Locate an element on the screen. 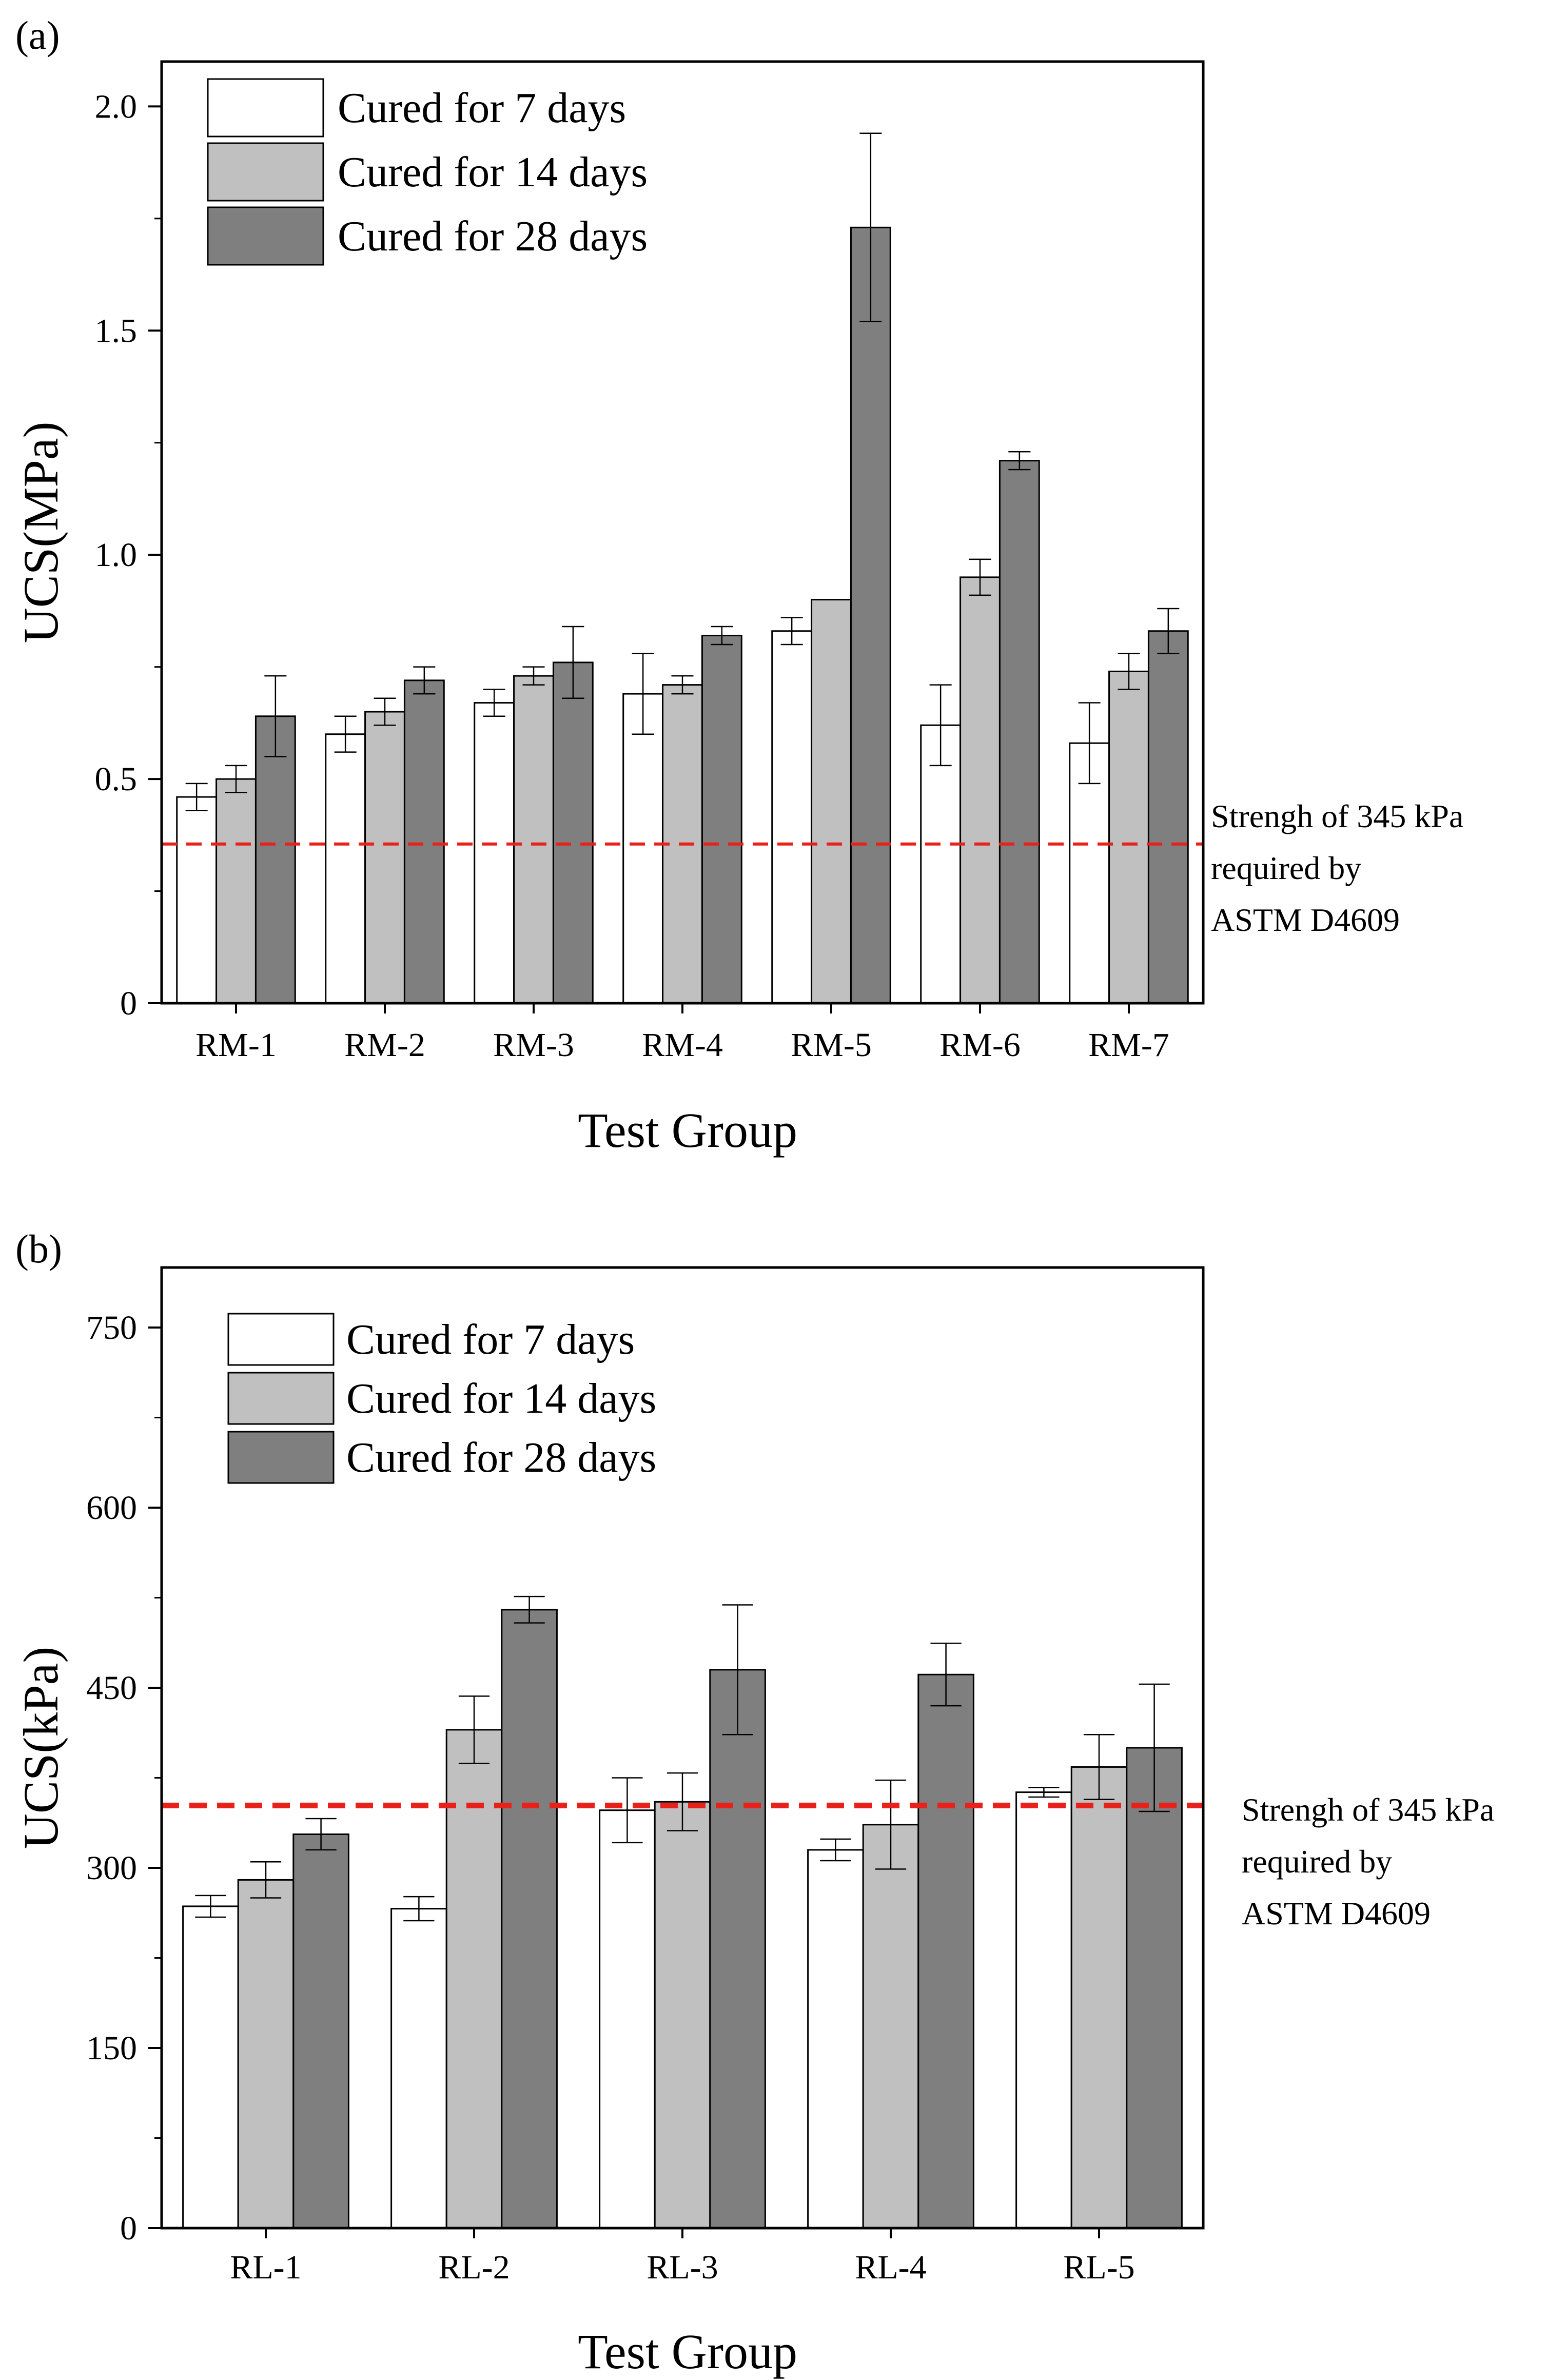  x-tick-label: RL-3 is located at coordinates (682, 2267).